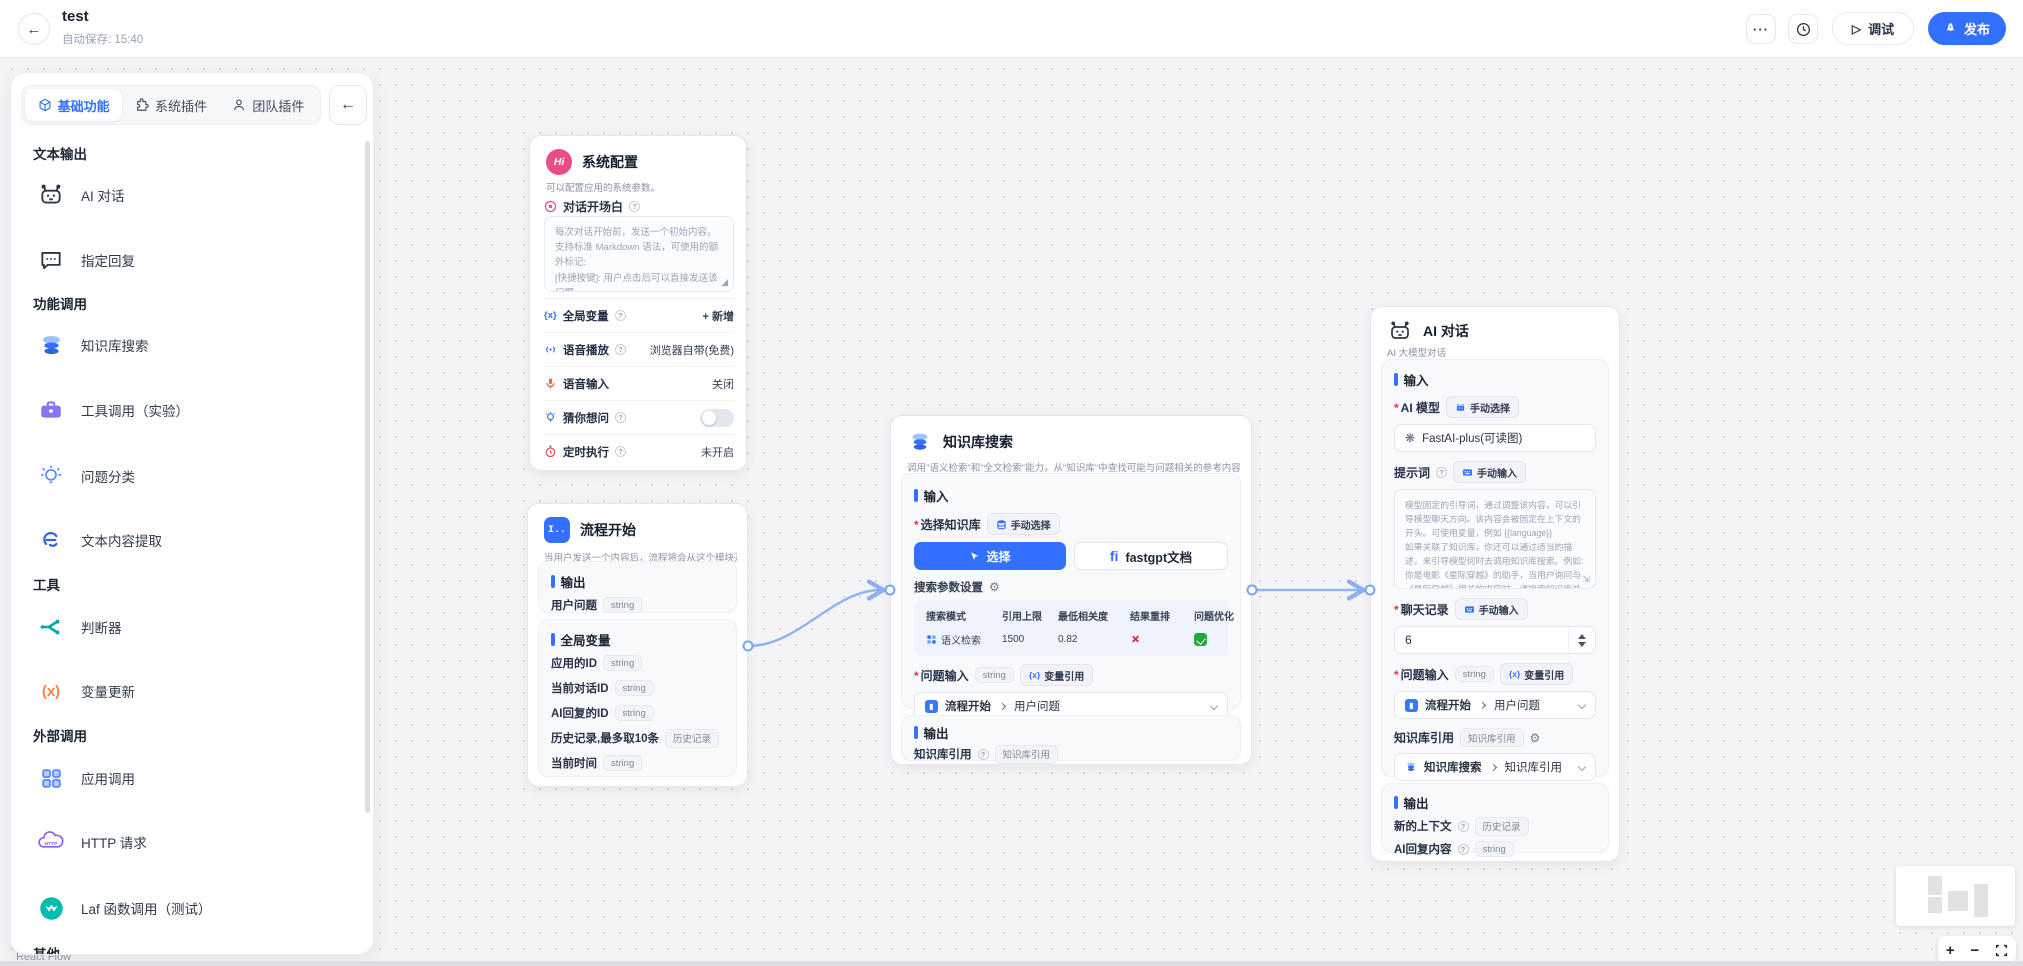  I want to click on ref-settings-gear-icon: ⚙, so click(1535, 737).